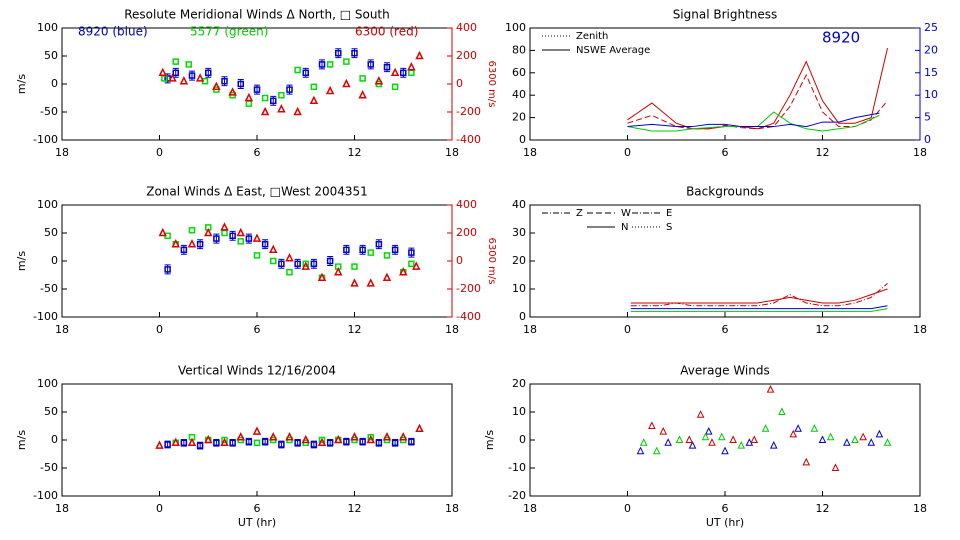 The image size is (960, 540). What do you see at coordinates (669, 227) in the screenshot?
I see `legend-label: S` at bounding box center [669, 227].